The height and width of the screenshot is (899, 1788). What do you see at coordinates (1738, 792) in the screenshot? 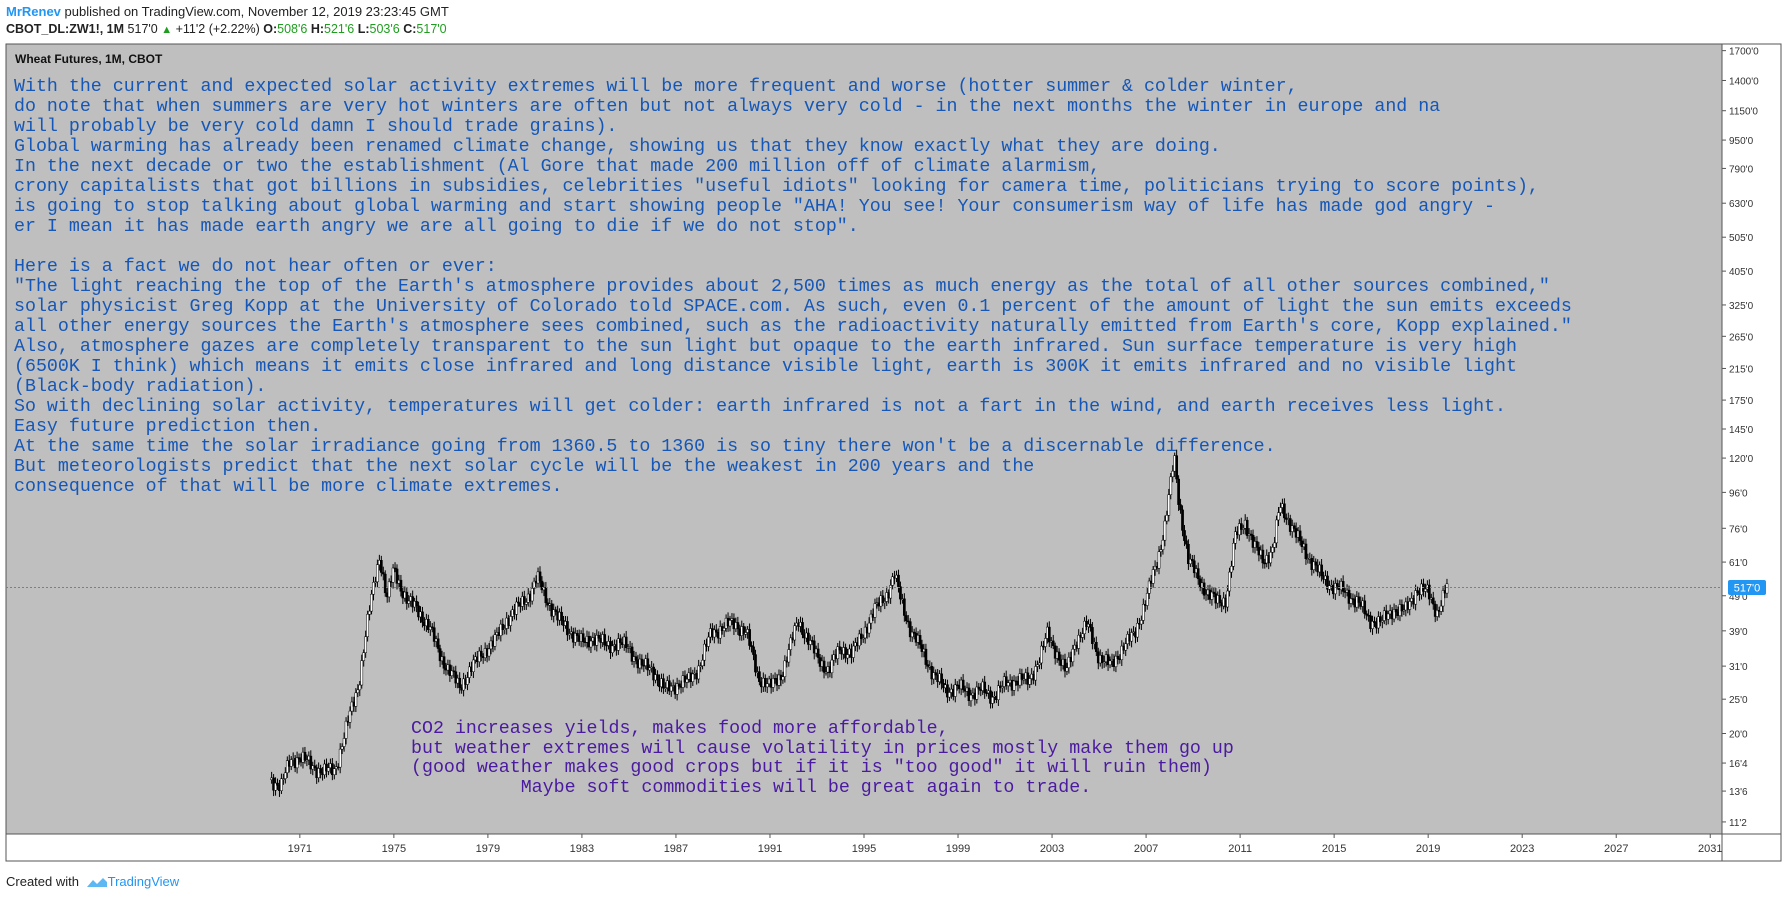
I see `y-tick-label: 13'6` at bounding box center [1738, 792].